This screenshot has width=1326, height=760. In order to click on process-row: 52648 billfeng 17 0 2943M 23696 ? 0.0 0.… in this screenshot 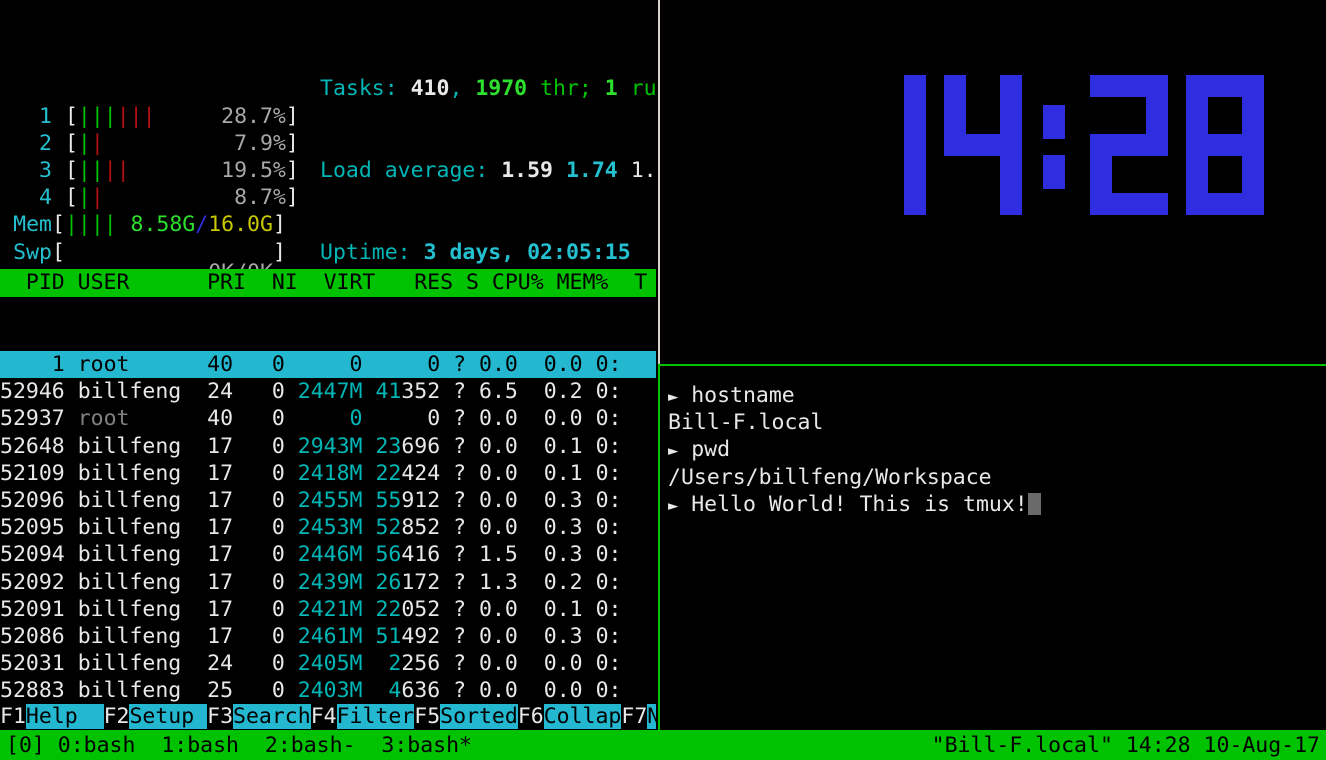, I will do `click(328, 446)`.